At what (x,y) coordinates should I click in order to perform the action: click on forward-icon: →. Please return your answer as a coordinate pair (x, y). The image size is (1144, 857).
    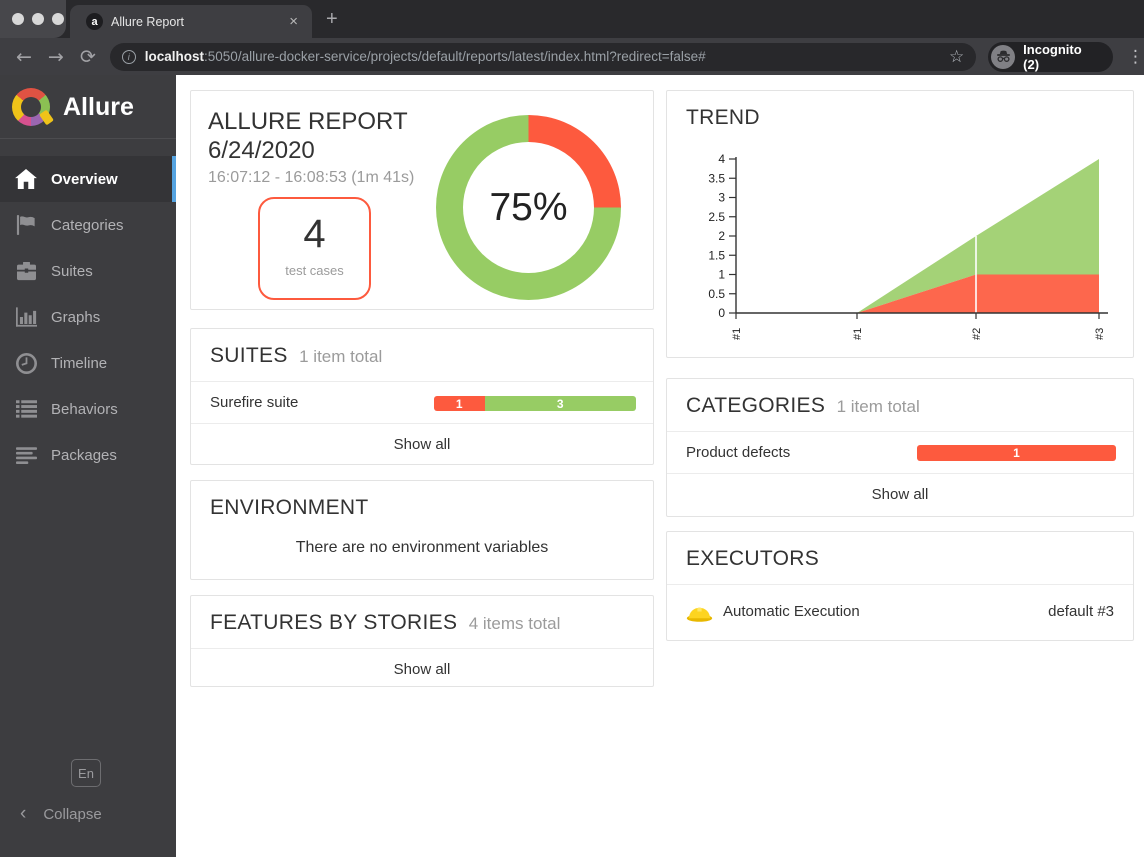
    Looking at the image, I should click on (55, 56).